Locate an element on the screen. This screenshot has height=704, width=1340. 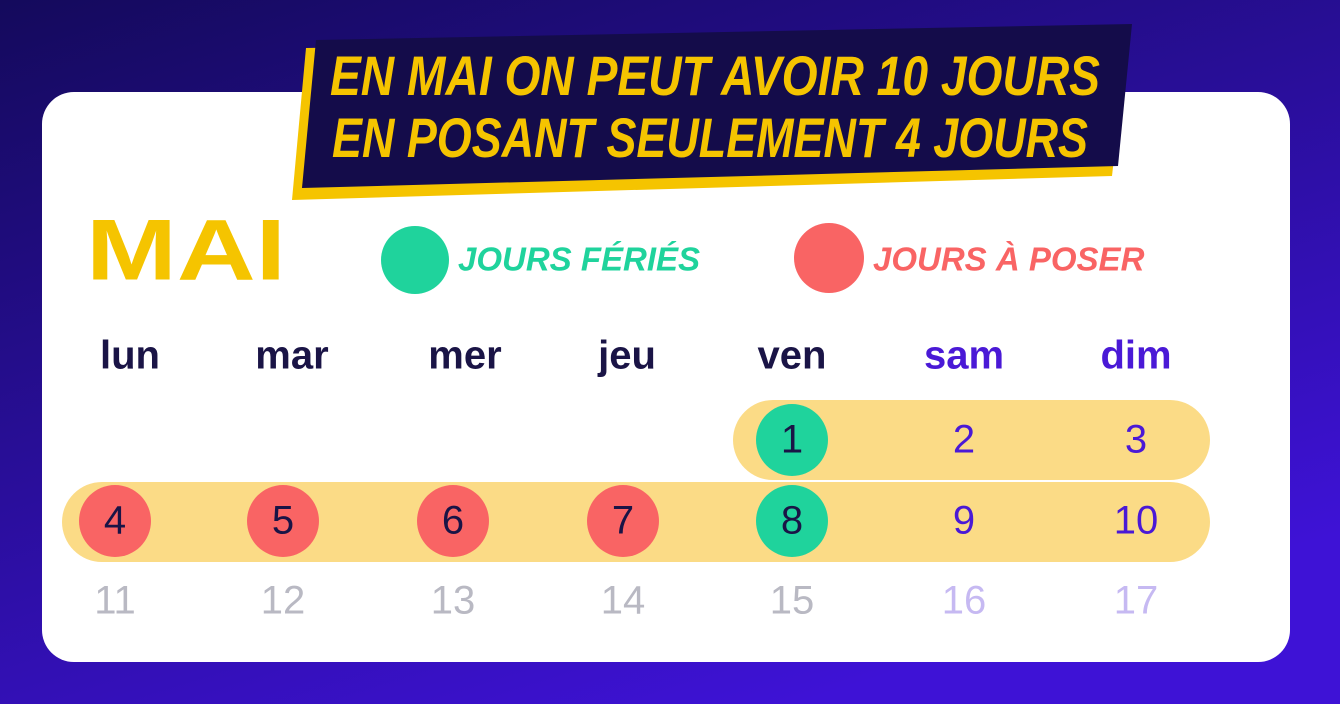
month: MAI is located at coordinates (186, 251).